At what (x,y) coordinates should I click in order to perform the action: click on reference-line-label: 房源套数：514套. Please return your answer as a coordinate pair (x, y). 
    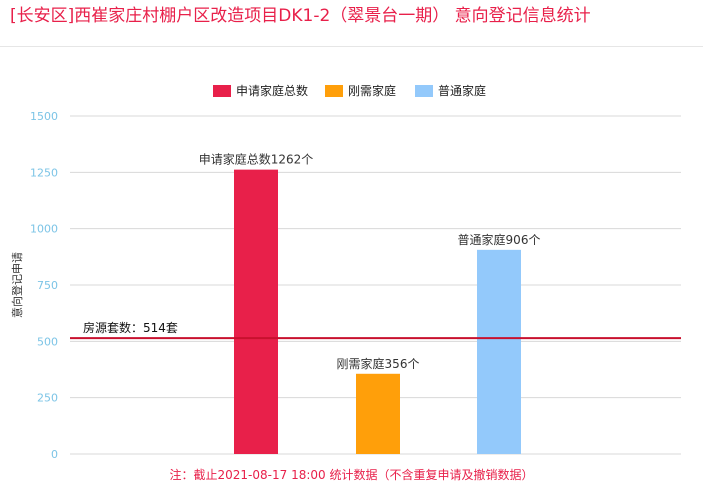
    Looking at the image, I should click on (130, 327).